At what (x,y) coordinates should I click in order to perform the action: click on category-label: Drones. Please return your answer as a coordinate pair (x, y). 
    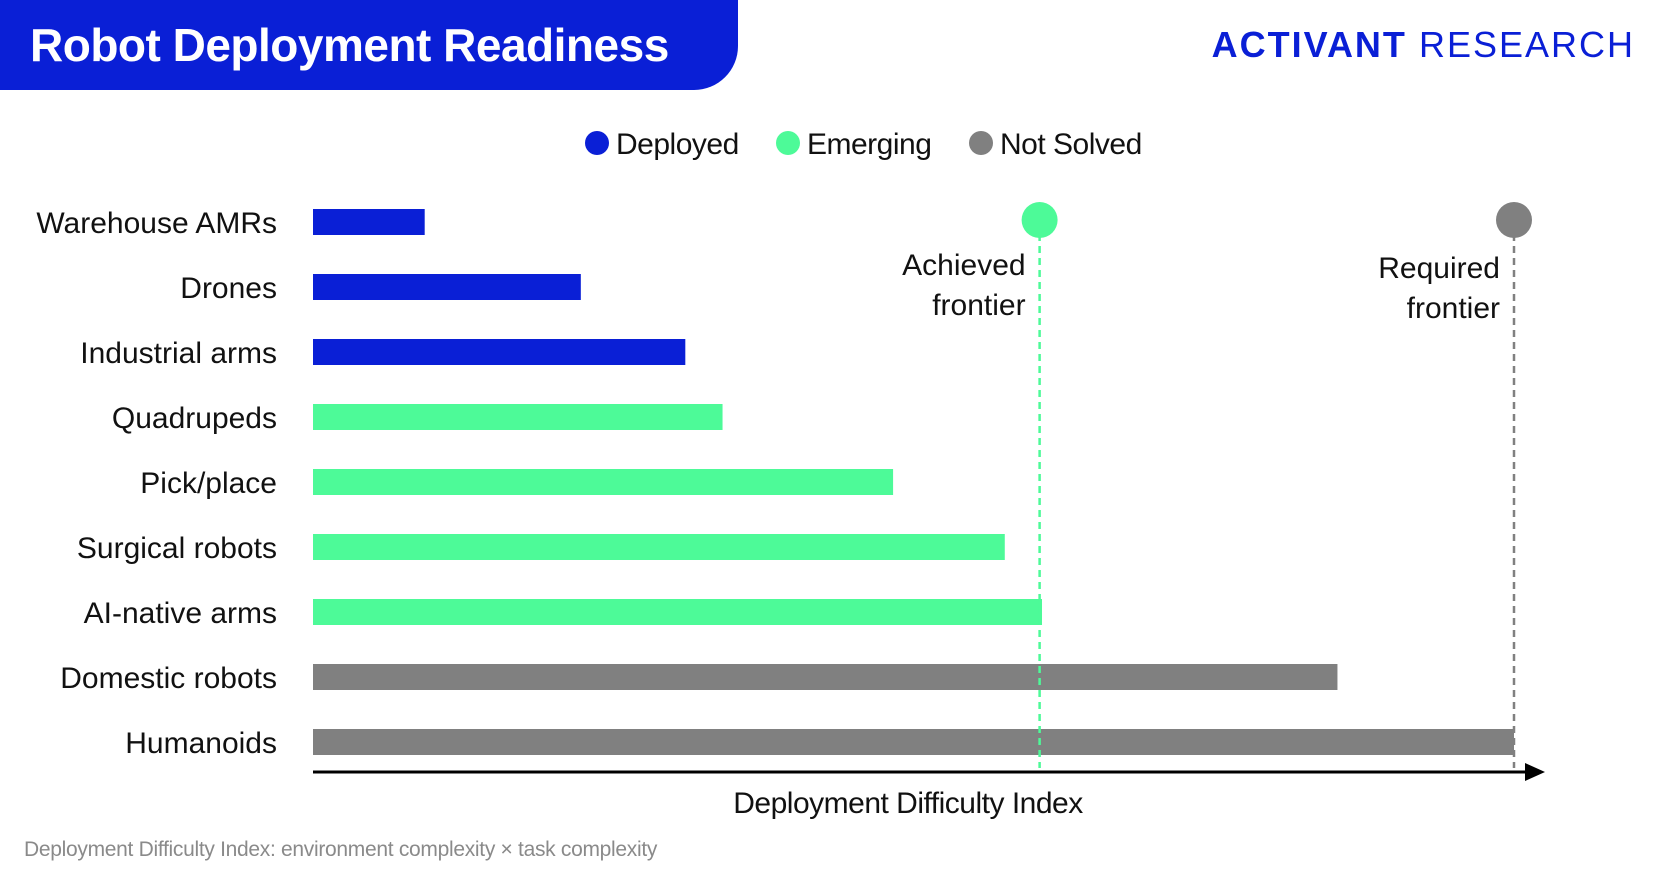
    Looking at the image, I should click on (228, 288).